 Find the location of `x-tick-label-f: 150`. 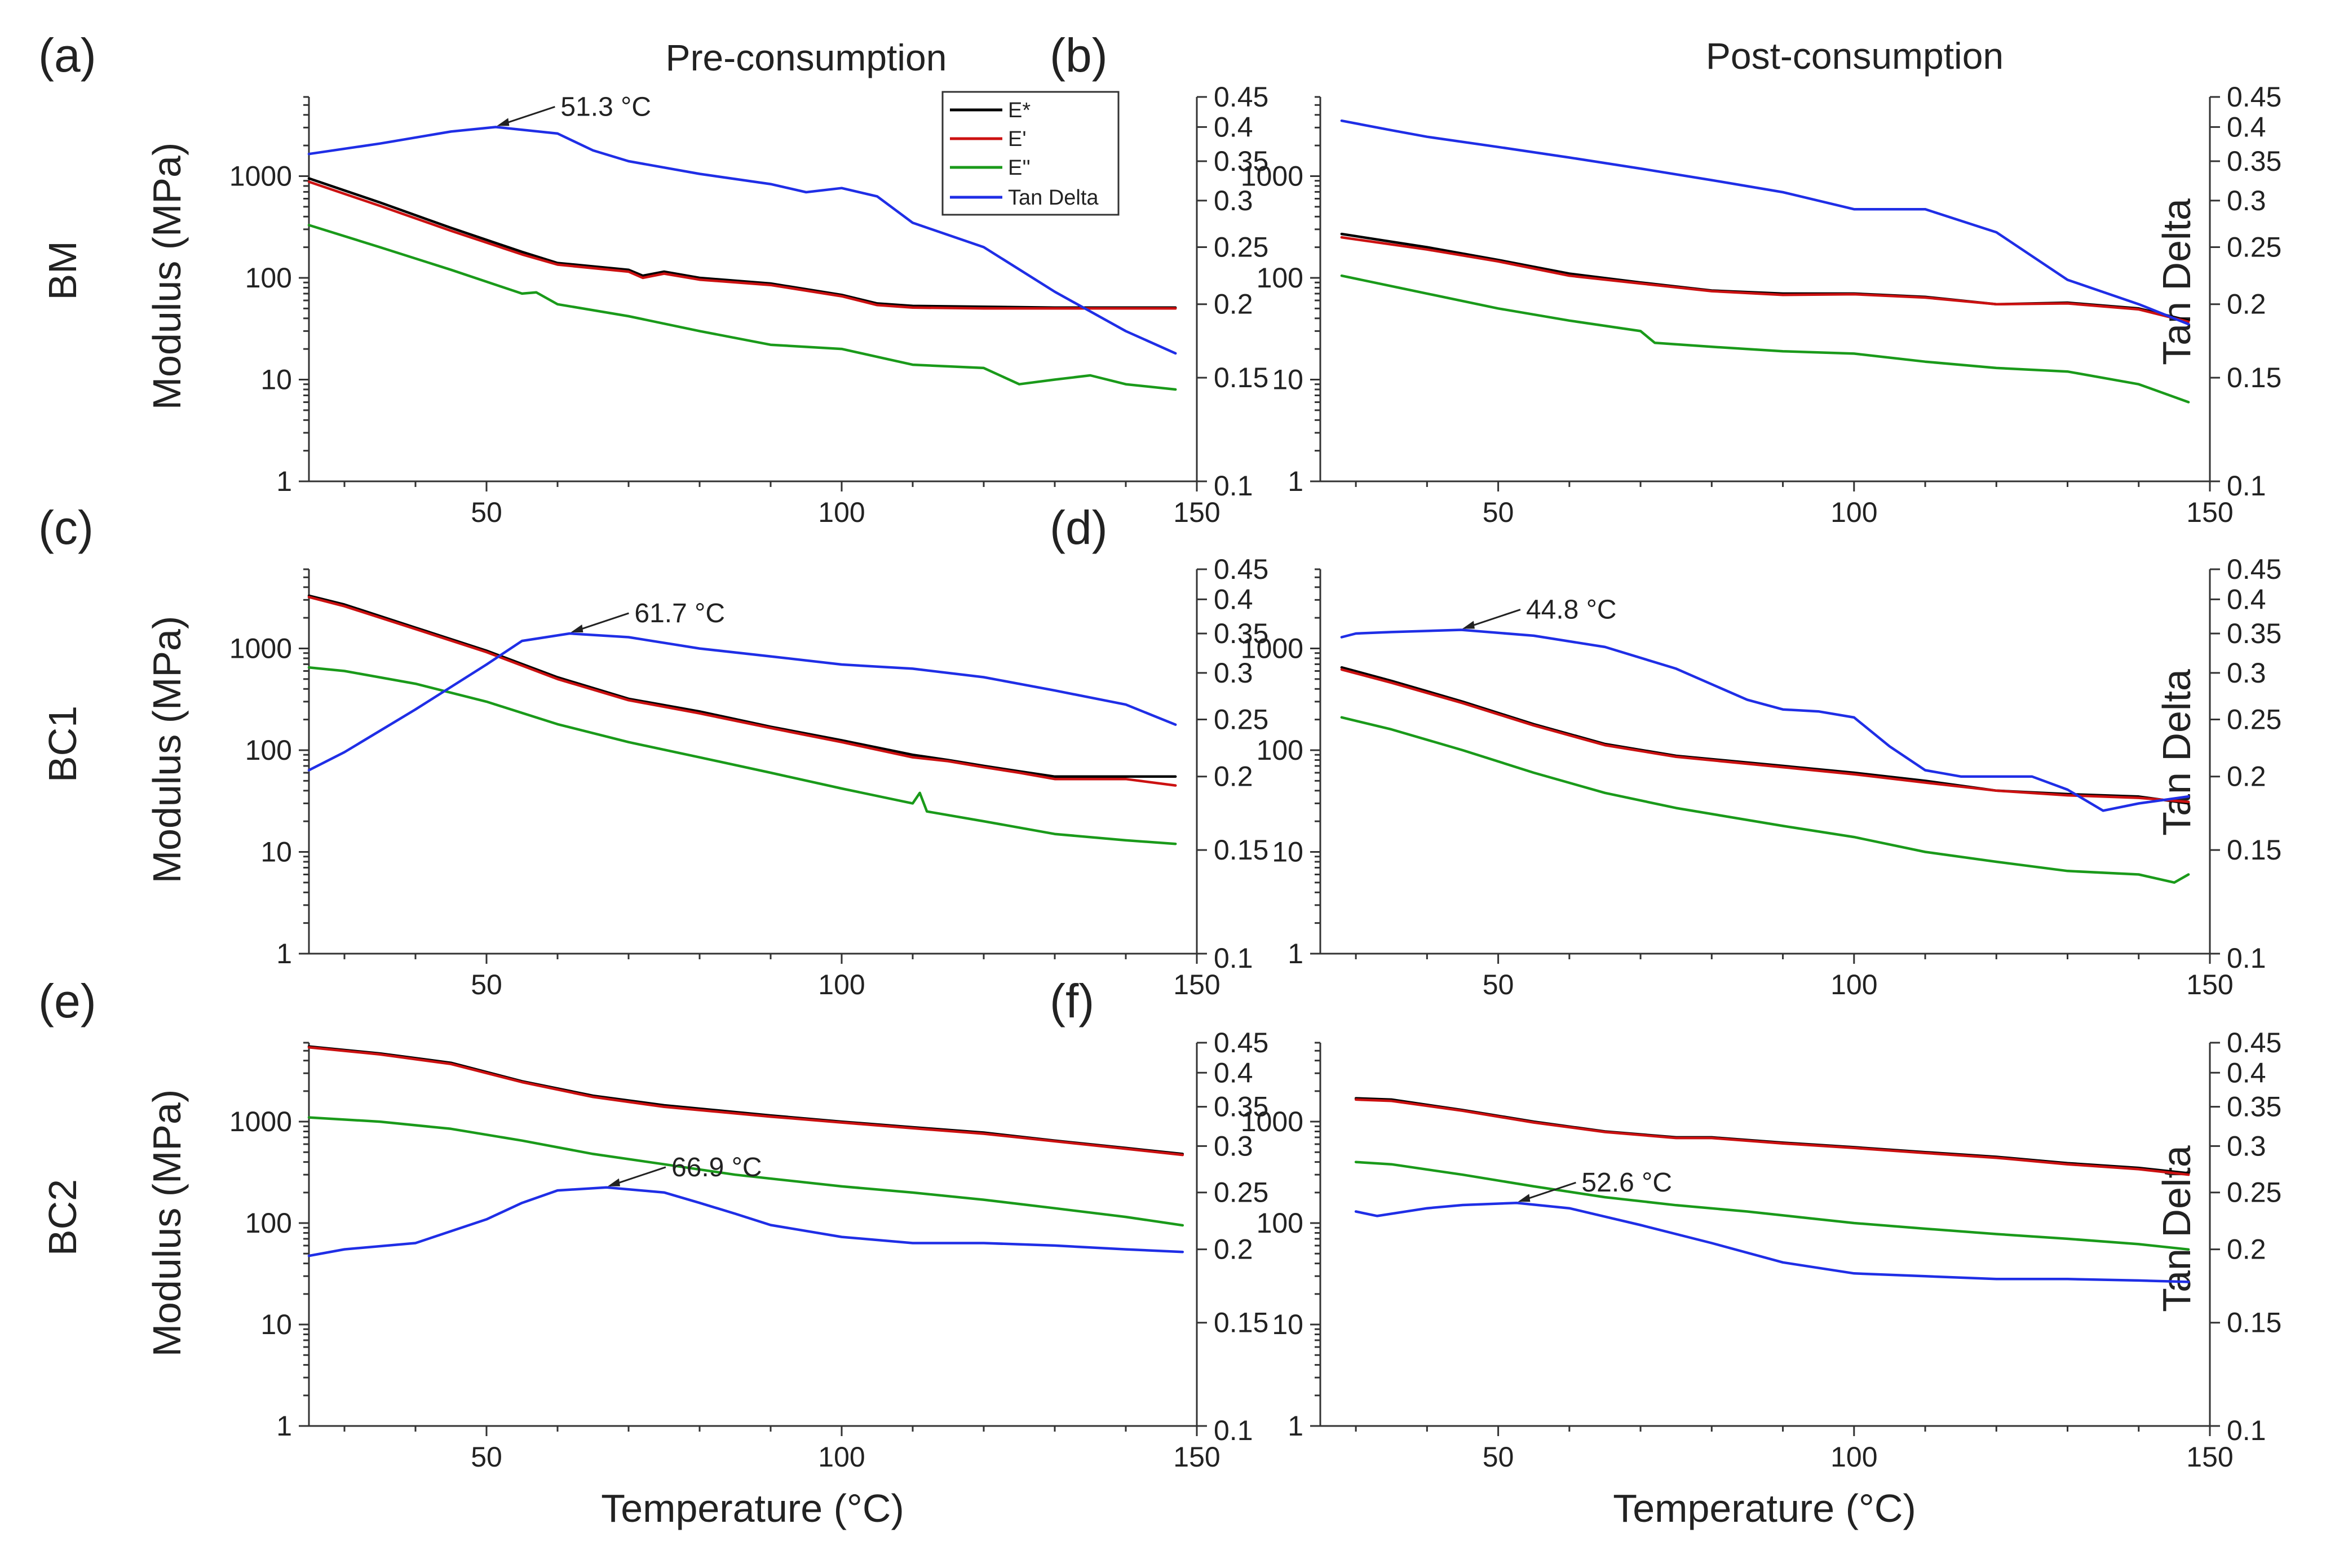

x-tick-label-f: 150 is located at coordinates (2209, 1457).